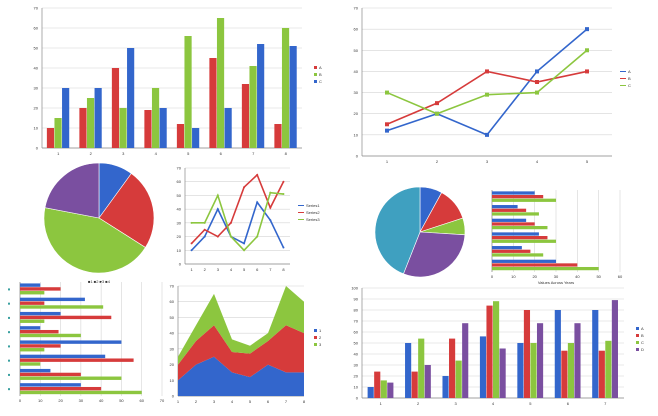 The height and width of the screenshot is (416, 658). I want to click on x-tick-label: 10, so click(513, 276).